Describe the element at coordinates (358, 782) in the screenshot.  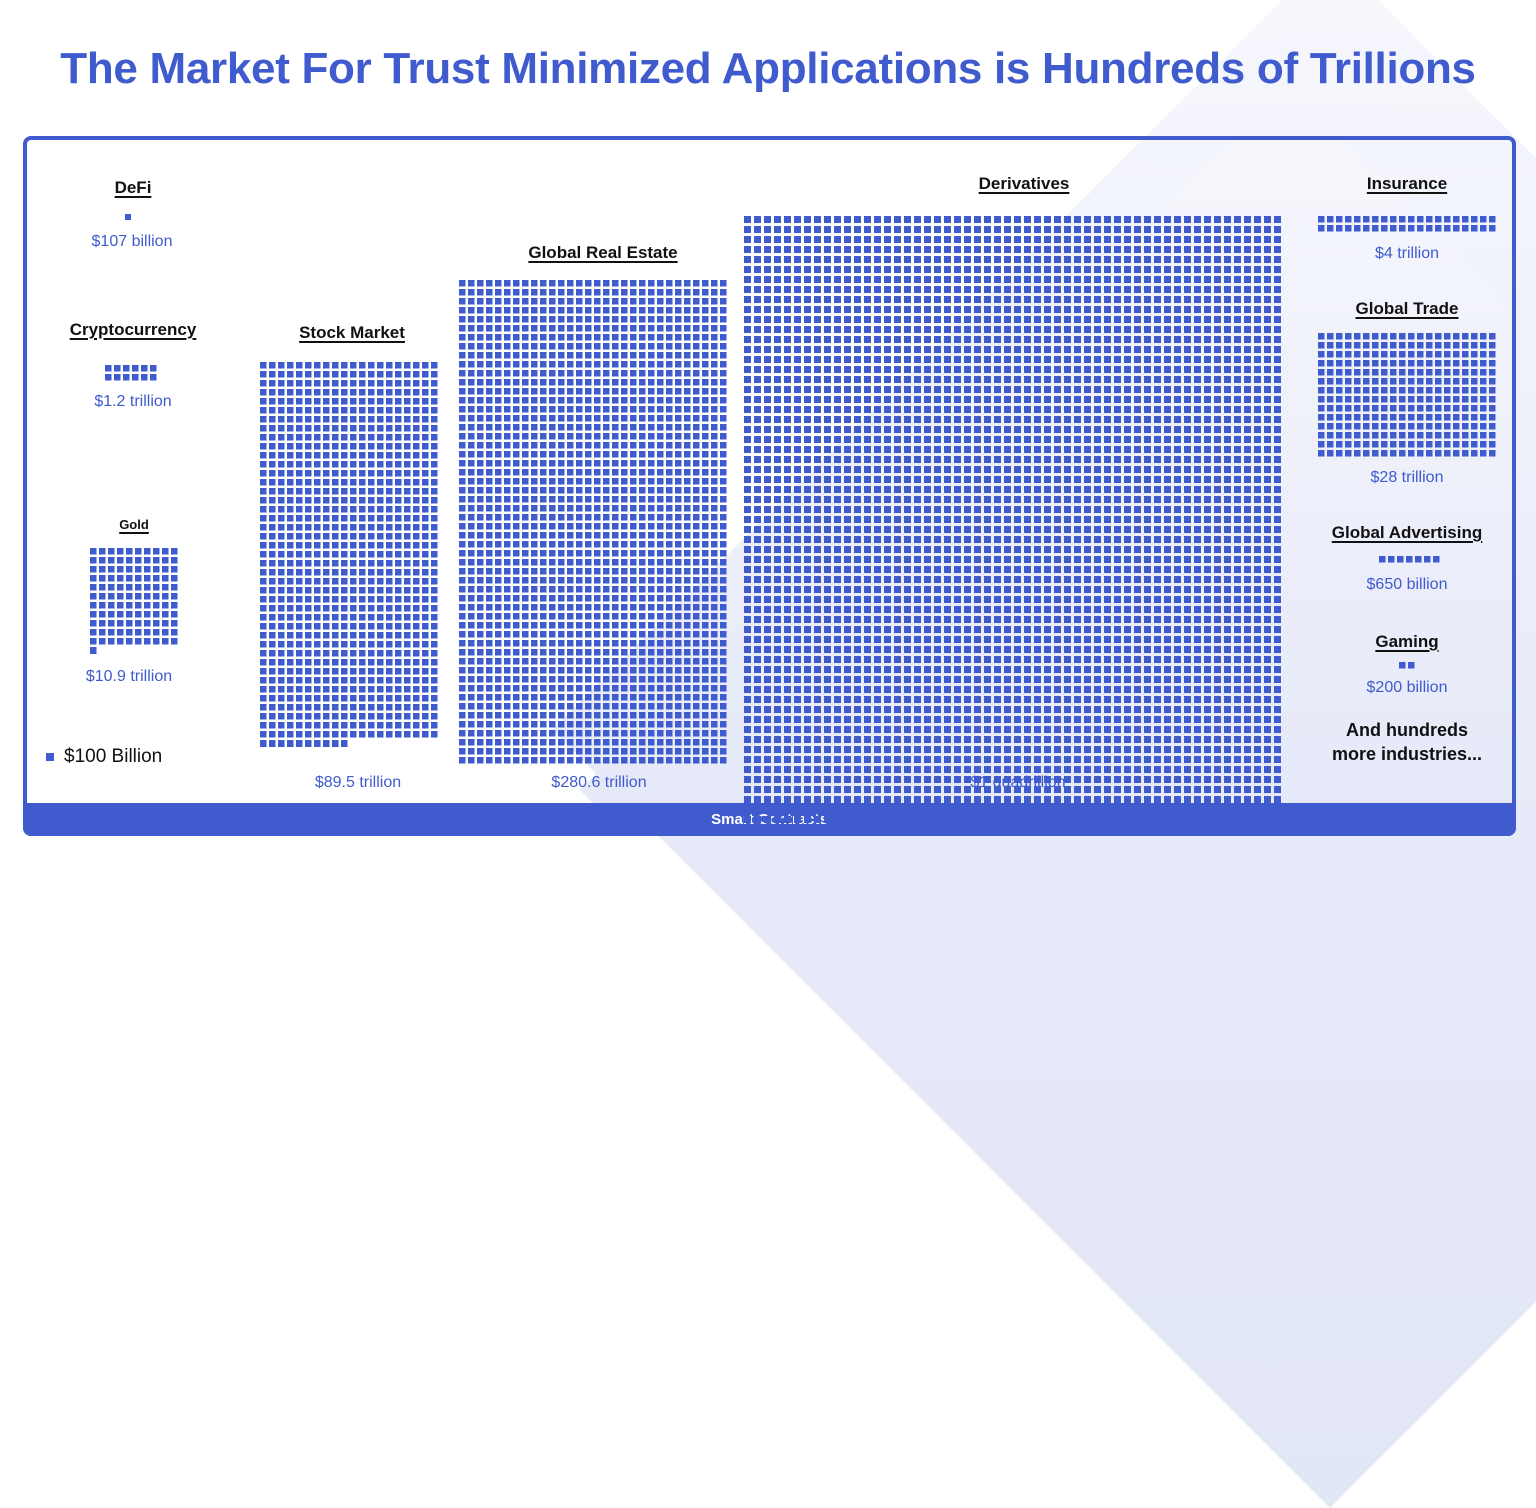
I see `stock-market-value: $89.5 trillion` at that location.